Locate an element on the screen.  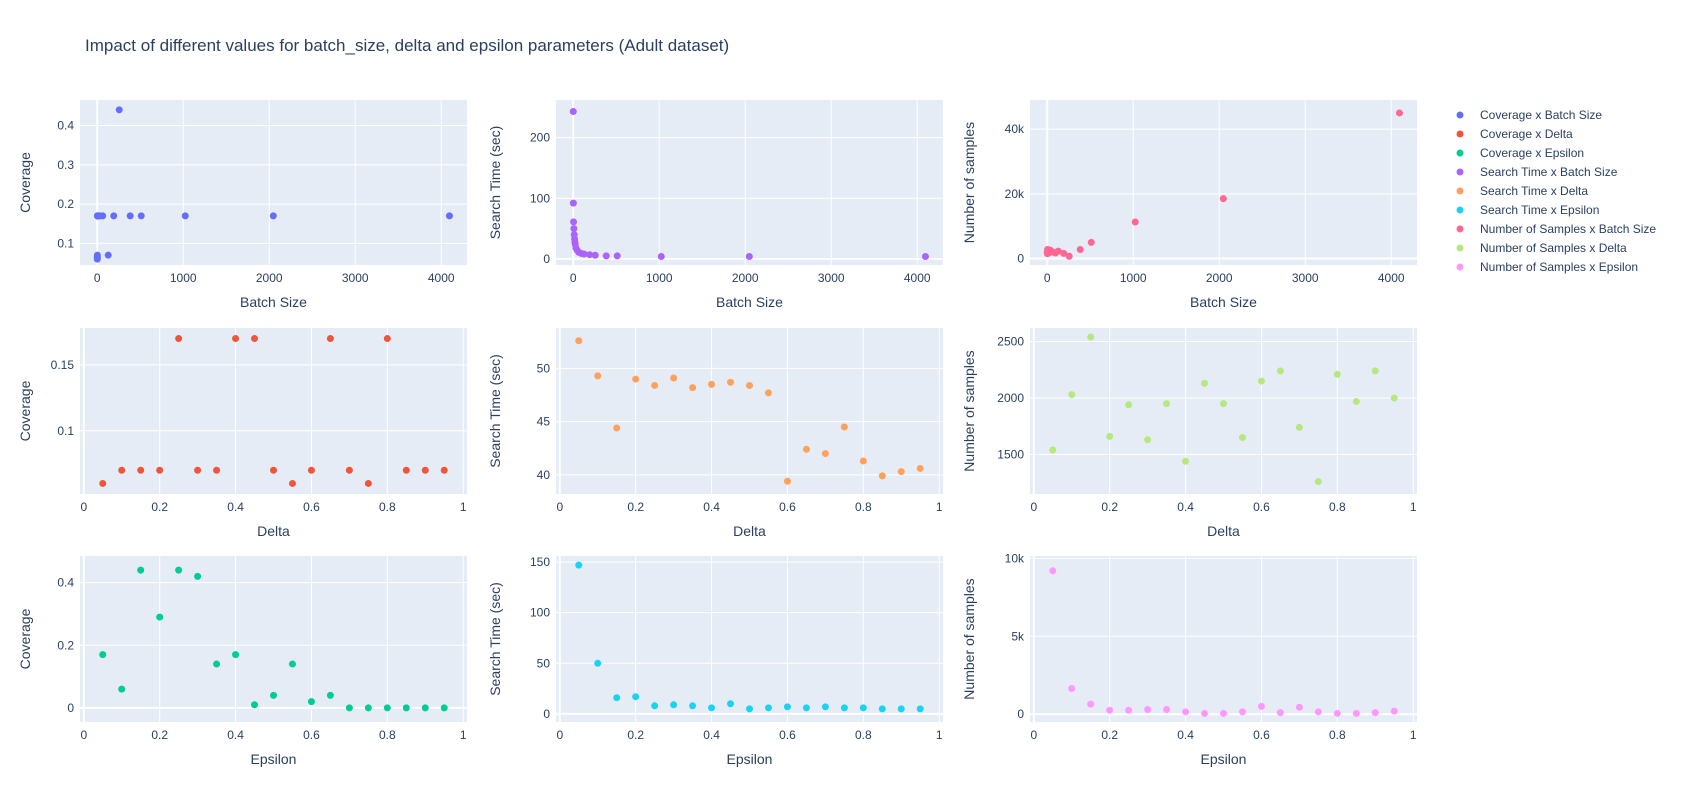
legend-item: Search Time x Epsilon is located at coordinates (1528, 210).